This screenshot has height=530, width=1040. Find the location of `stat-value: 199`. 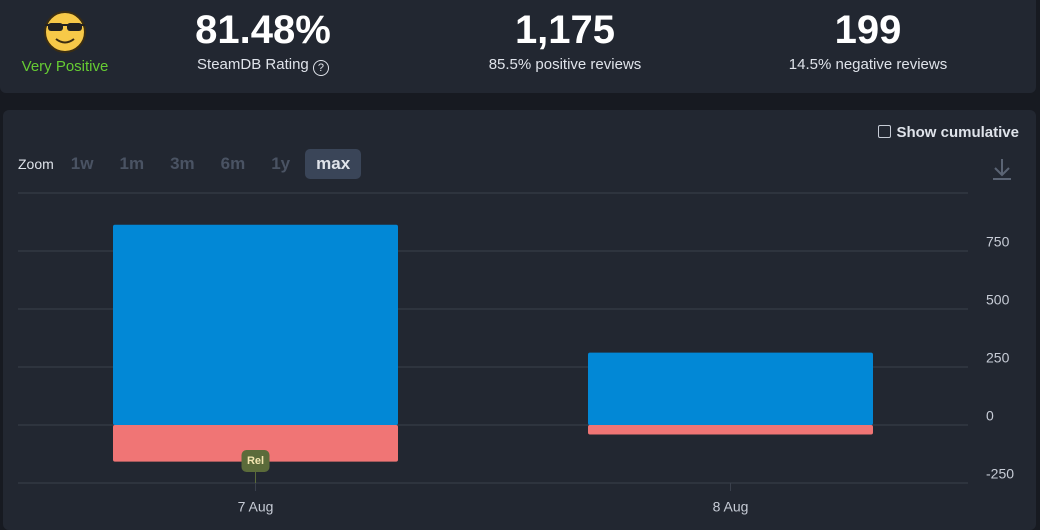

stat-value: 199 is located at coordinates (868, 30).